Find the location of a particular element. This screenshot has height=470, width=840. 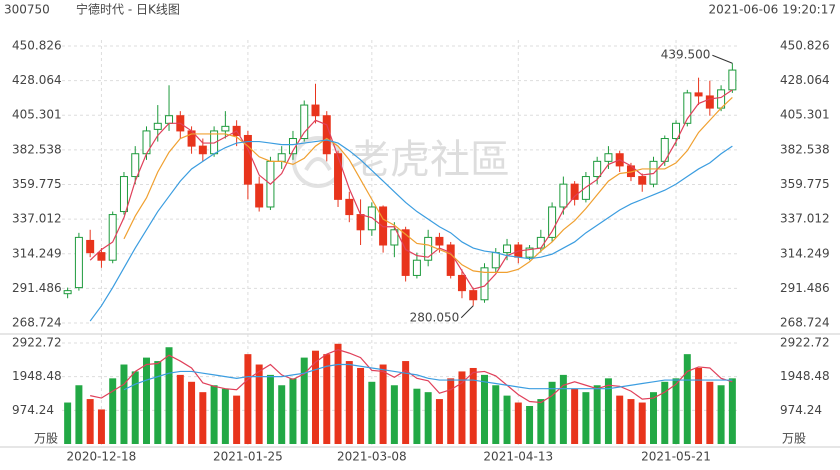

annotation-label: 439.500 is located at coordinates (686, 55).